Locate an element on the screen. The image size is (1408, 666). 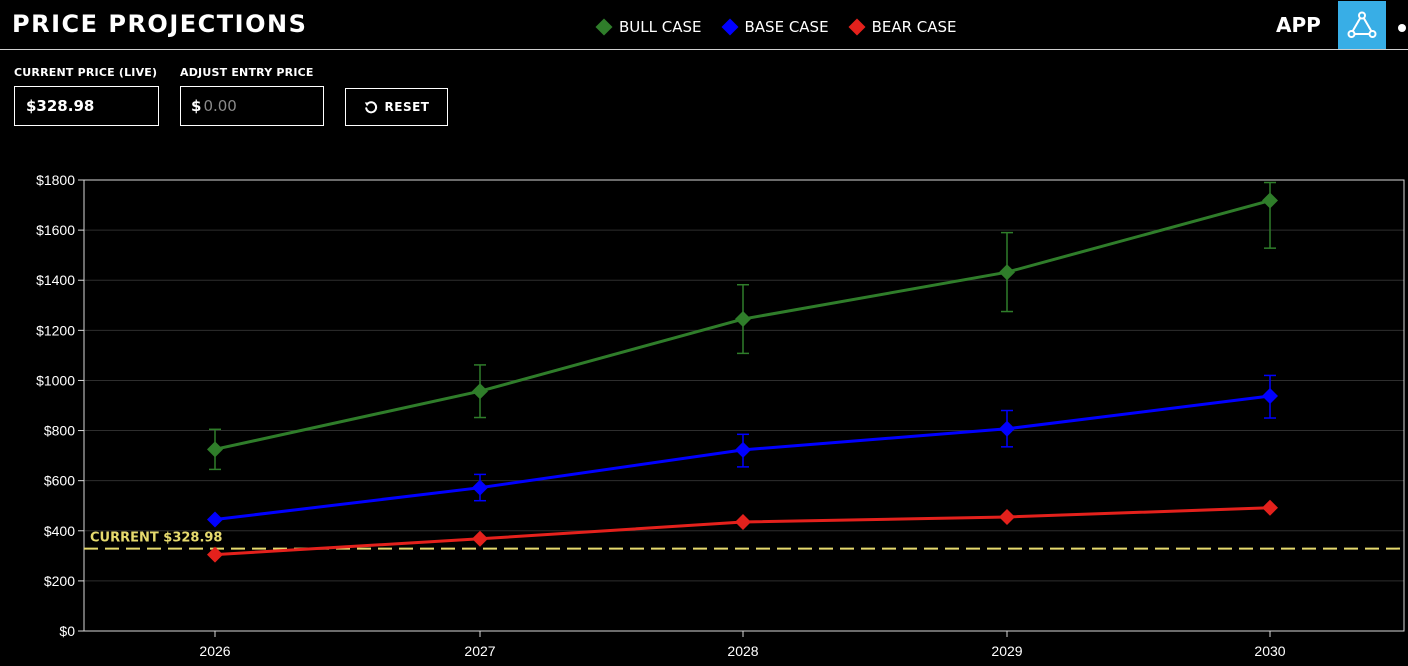
legend-label-base: BASE CASE is located at coordinates (786, 27).